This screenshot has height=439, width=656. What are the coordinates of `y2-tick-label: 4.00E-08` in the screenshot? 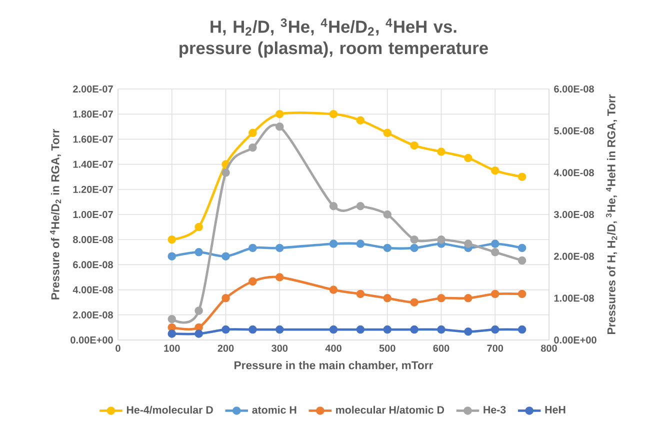 It's located at (574, 172).